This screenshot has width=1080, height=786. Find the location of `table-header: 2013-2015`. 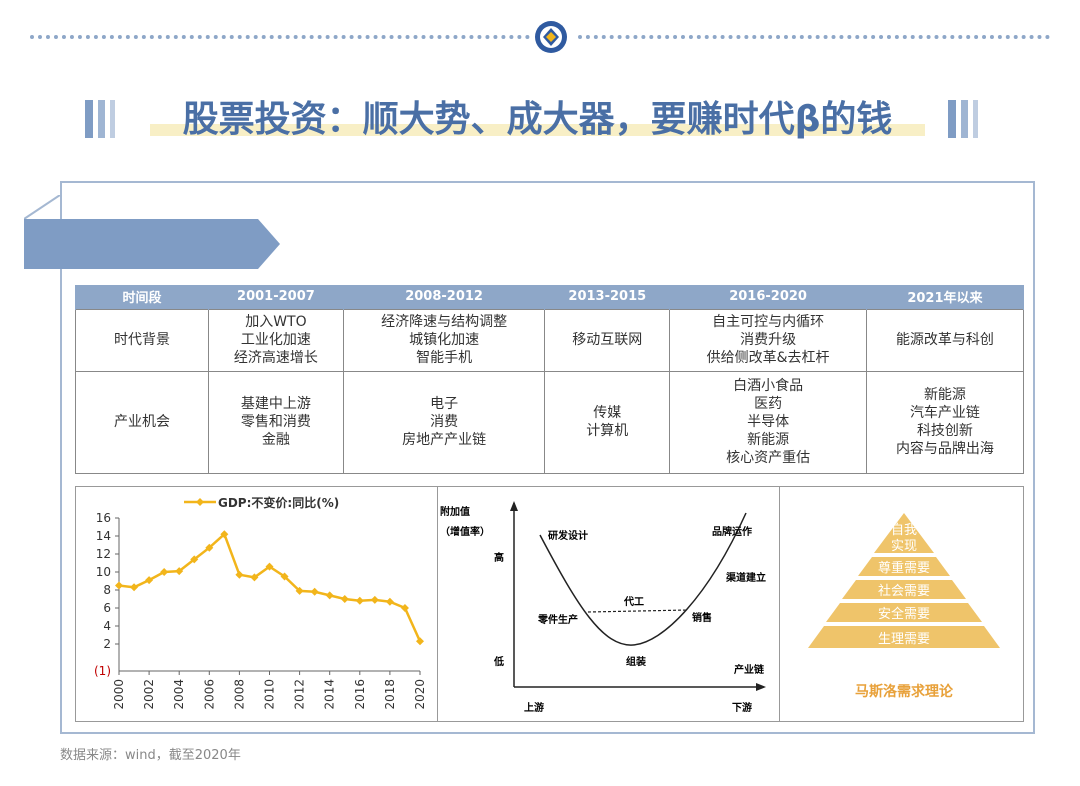

table-header: 2013-2015 is located at coordinates (607, 297).